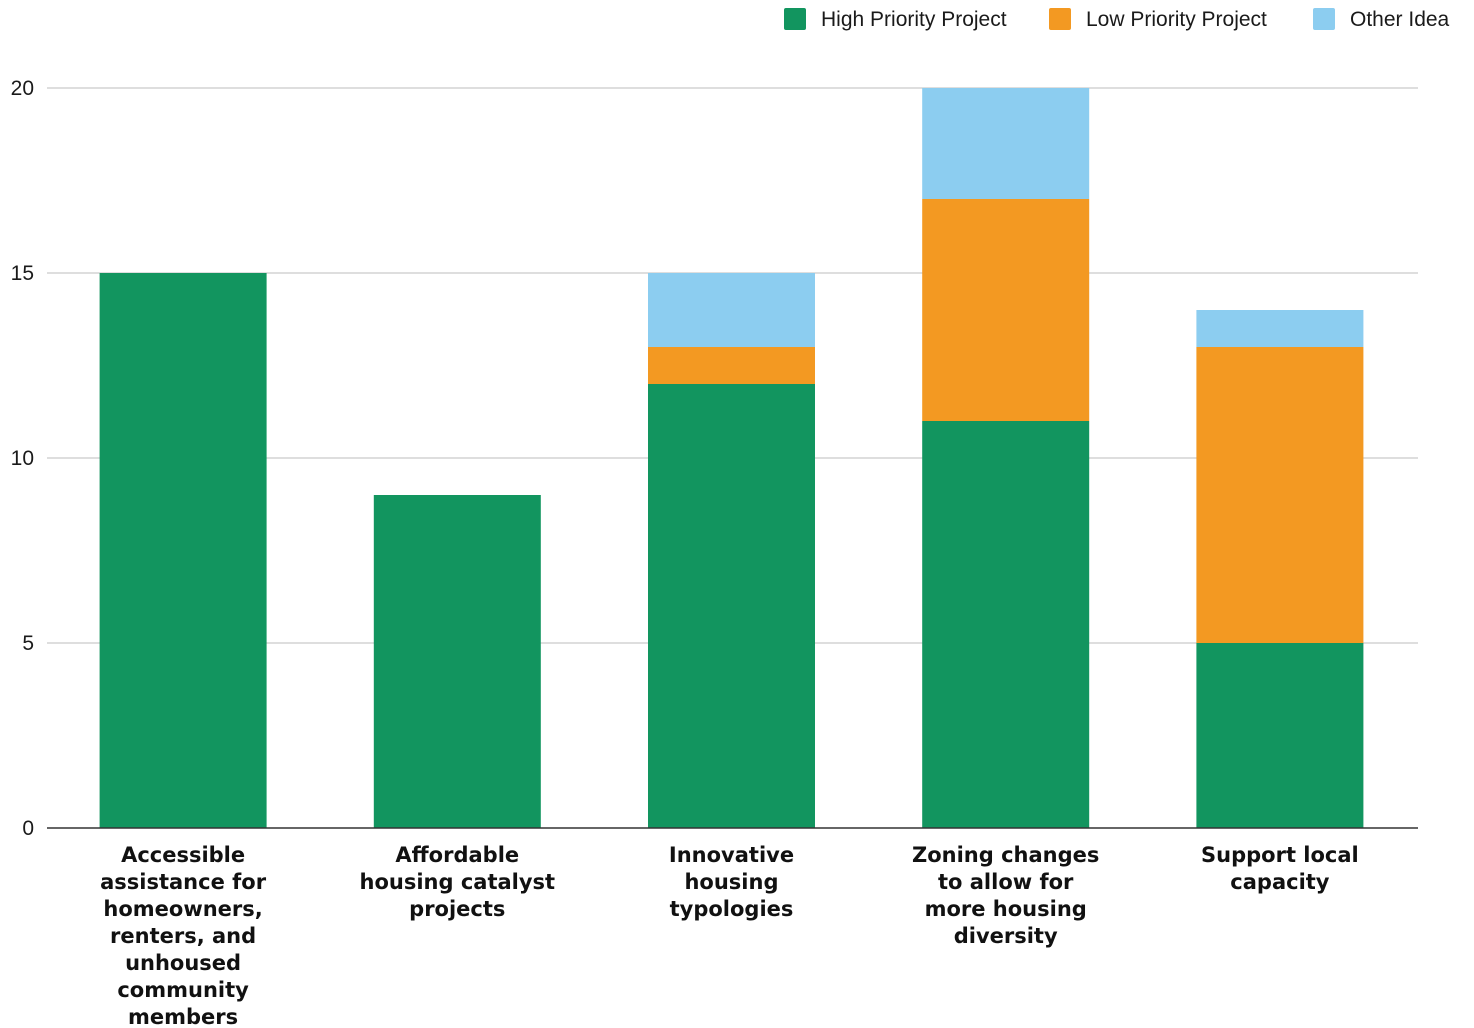 This screenshot has height=1028, width=1474. Describe the element at coordinates (1400, 19) in the screenshot. I see `legend-label: Other Idea` at that location.